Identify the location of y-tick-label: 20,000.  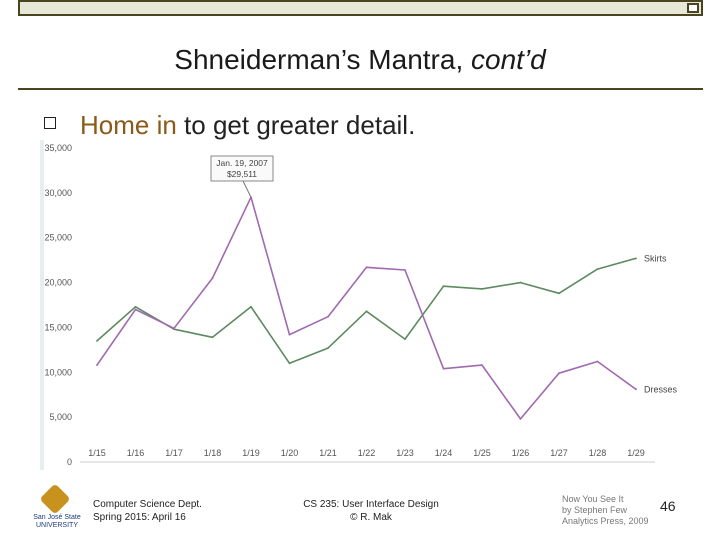
(58, 283).